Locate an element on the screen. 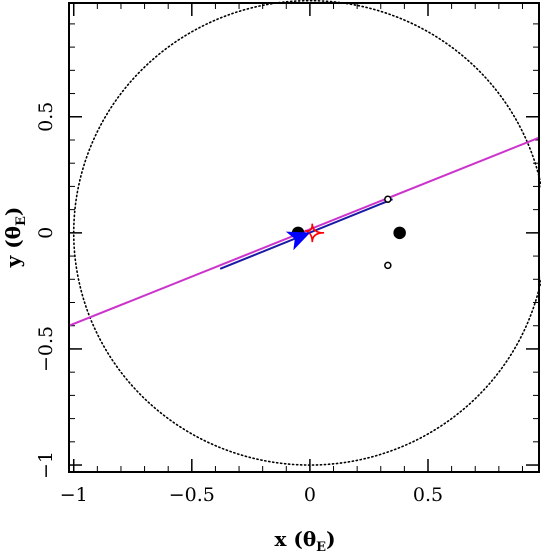  y-tick-label: −0.5 is located at coordinates (46, 349).